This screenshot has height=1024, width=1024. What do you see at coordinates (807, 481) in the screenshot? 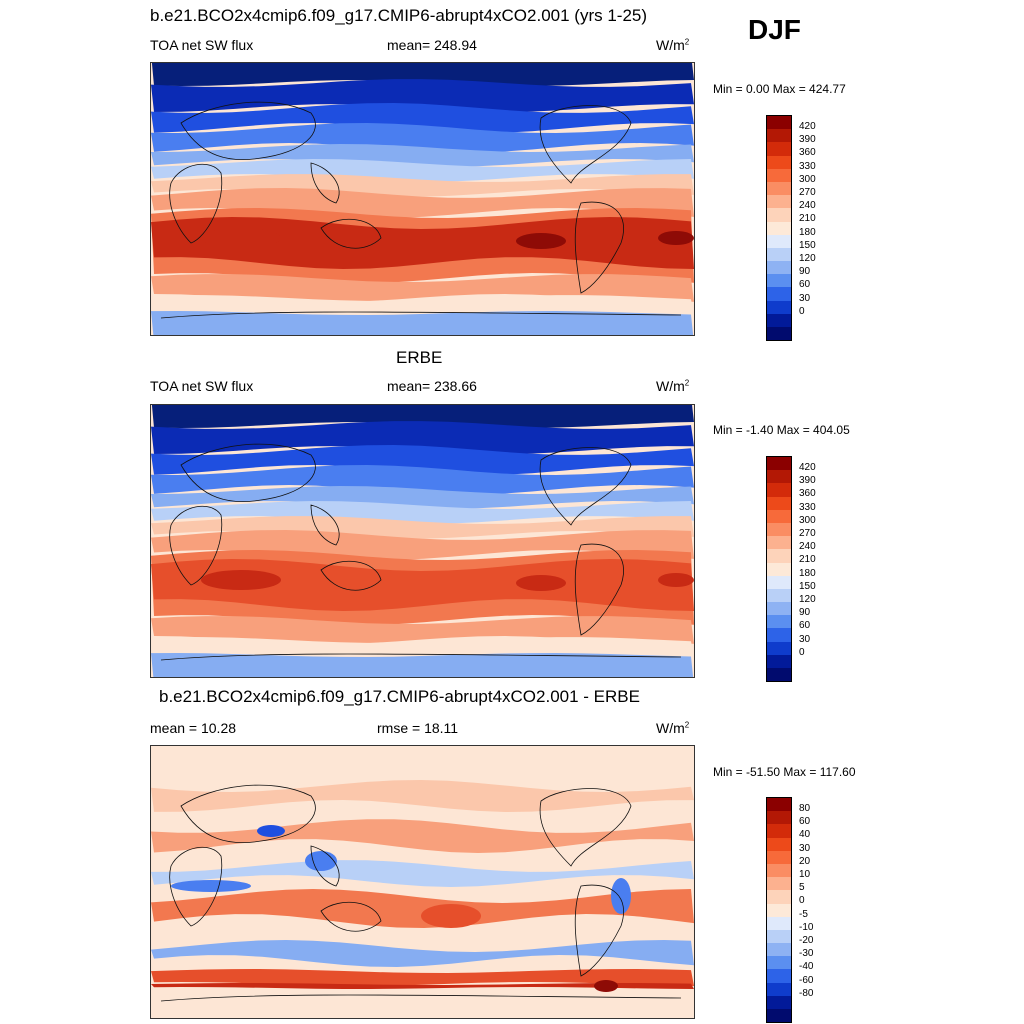
I see `colorbar-tick-label: 390` at bounding box center [807, 481].